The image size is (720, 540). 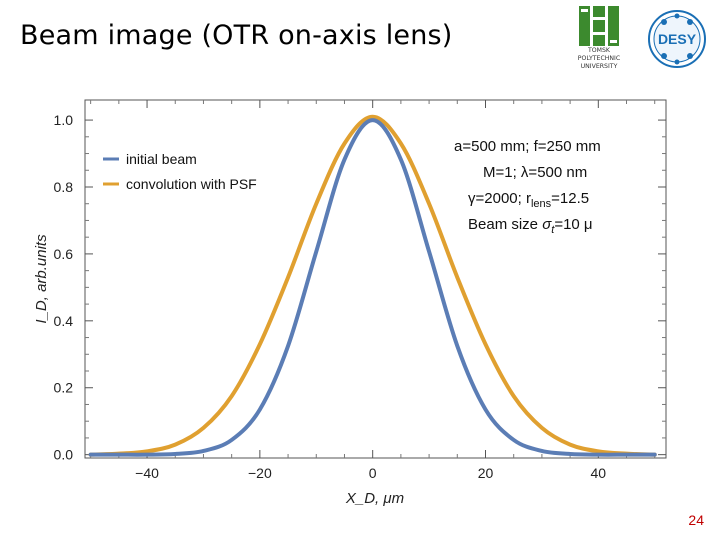 I want to click on legend: initial beam convolution with PSF, so click(x=180, y=171).